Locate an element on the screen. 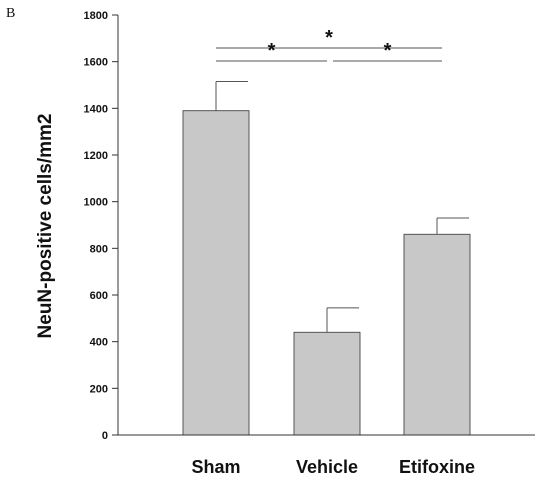 This screenshot has width=550, height=486. y-tick-label-1200: 1200 is located at coordinates (96, 156).